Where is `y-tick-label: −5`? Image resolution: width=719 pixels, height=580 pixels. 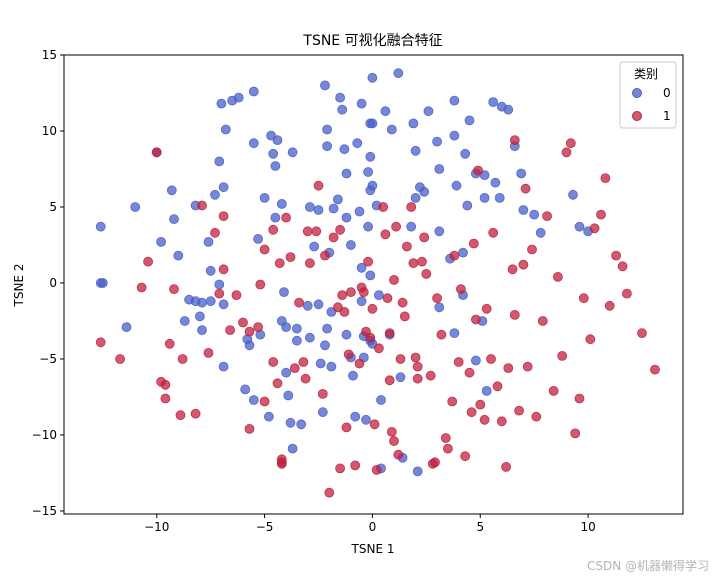
y-tick-label: −5 is located at coordinates (48, 359).